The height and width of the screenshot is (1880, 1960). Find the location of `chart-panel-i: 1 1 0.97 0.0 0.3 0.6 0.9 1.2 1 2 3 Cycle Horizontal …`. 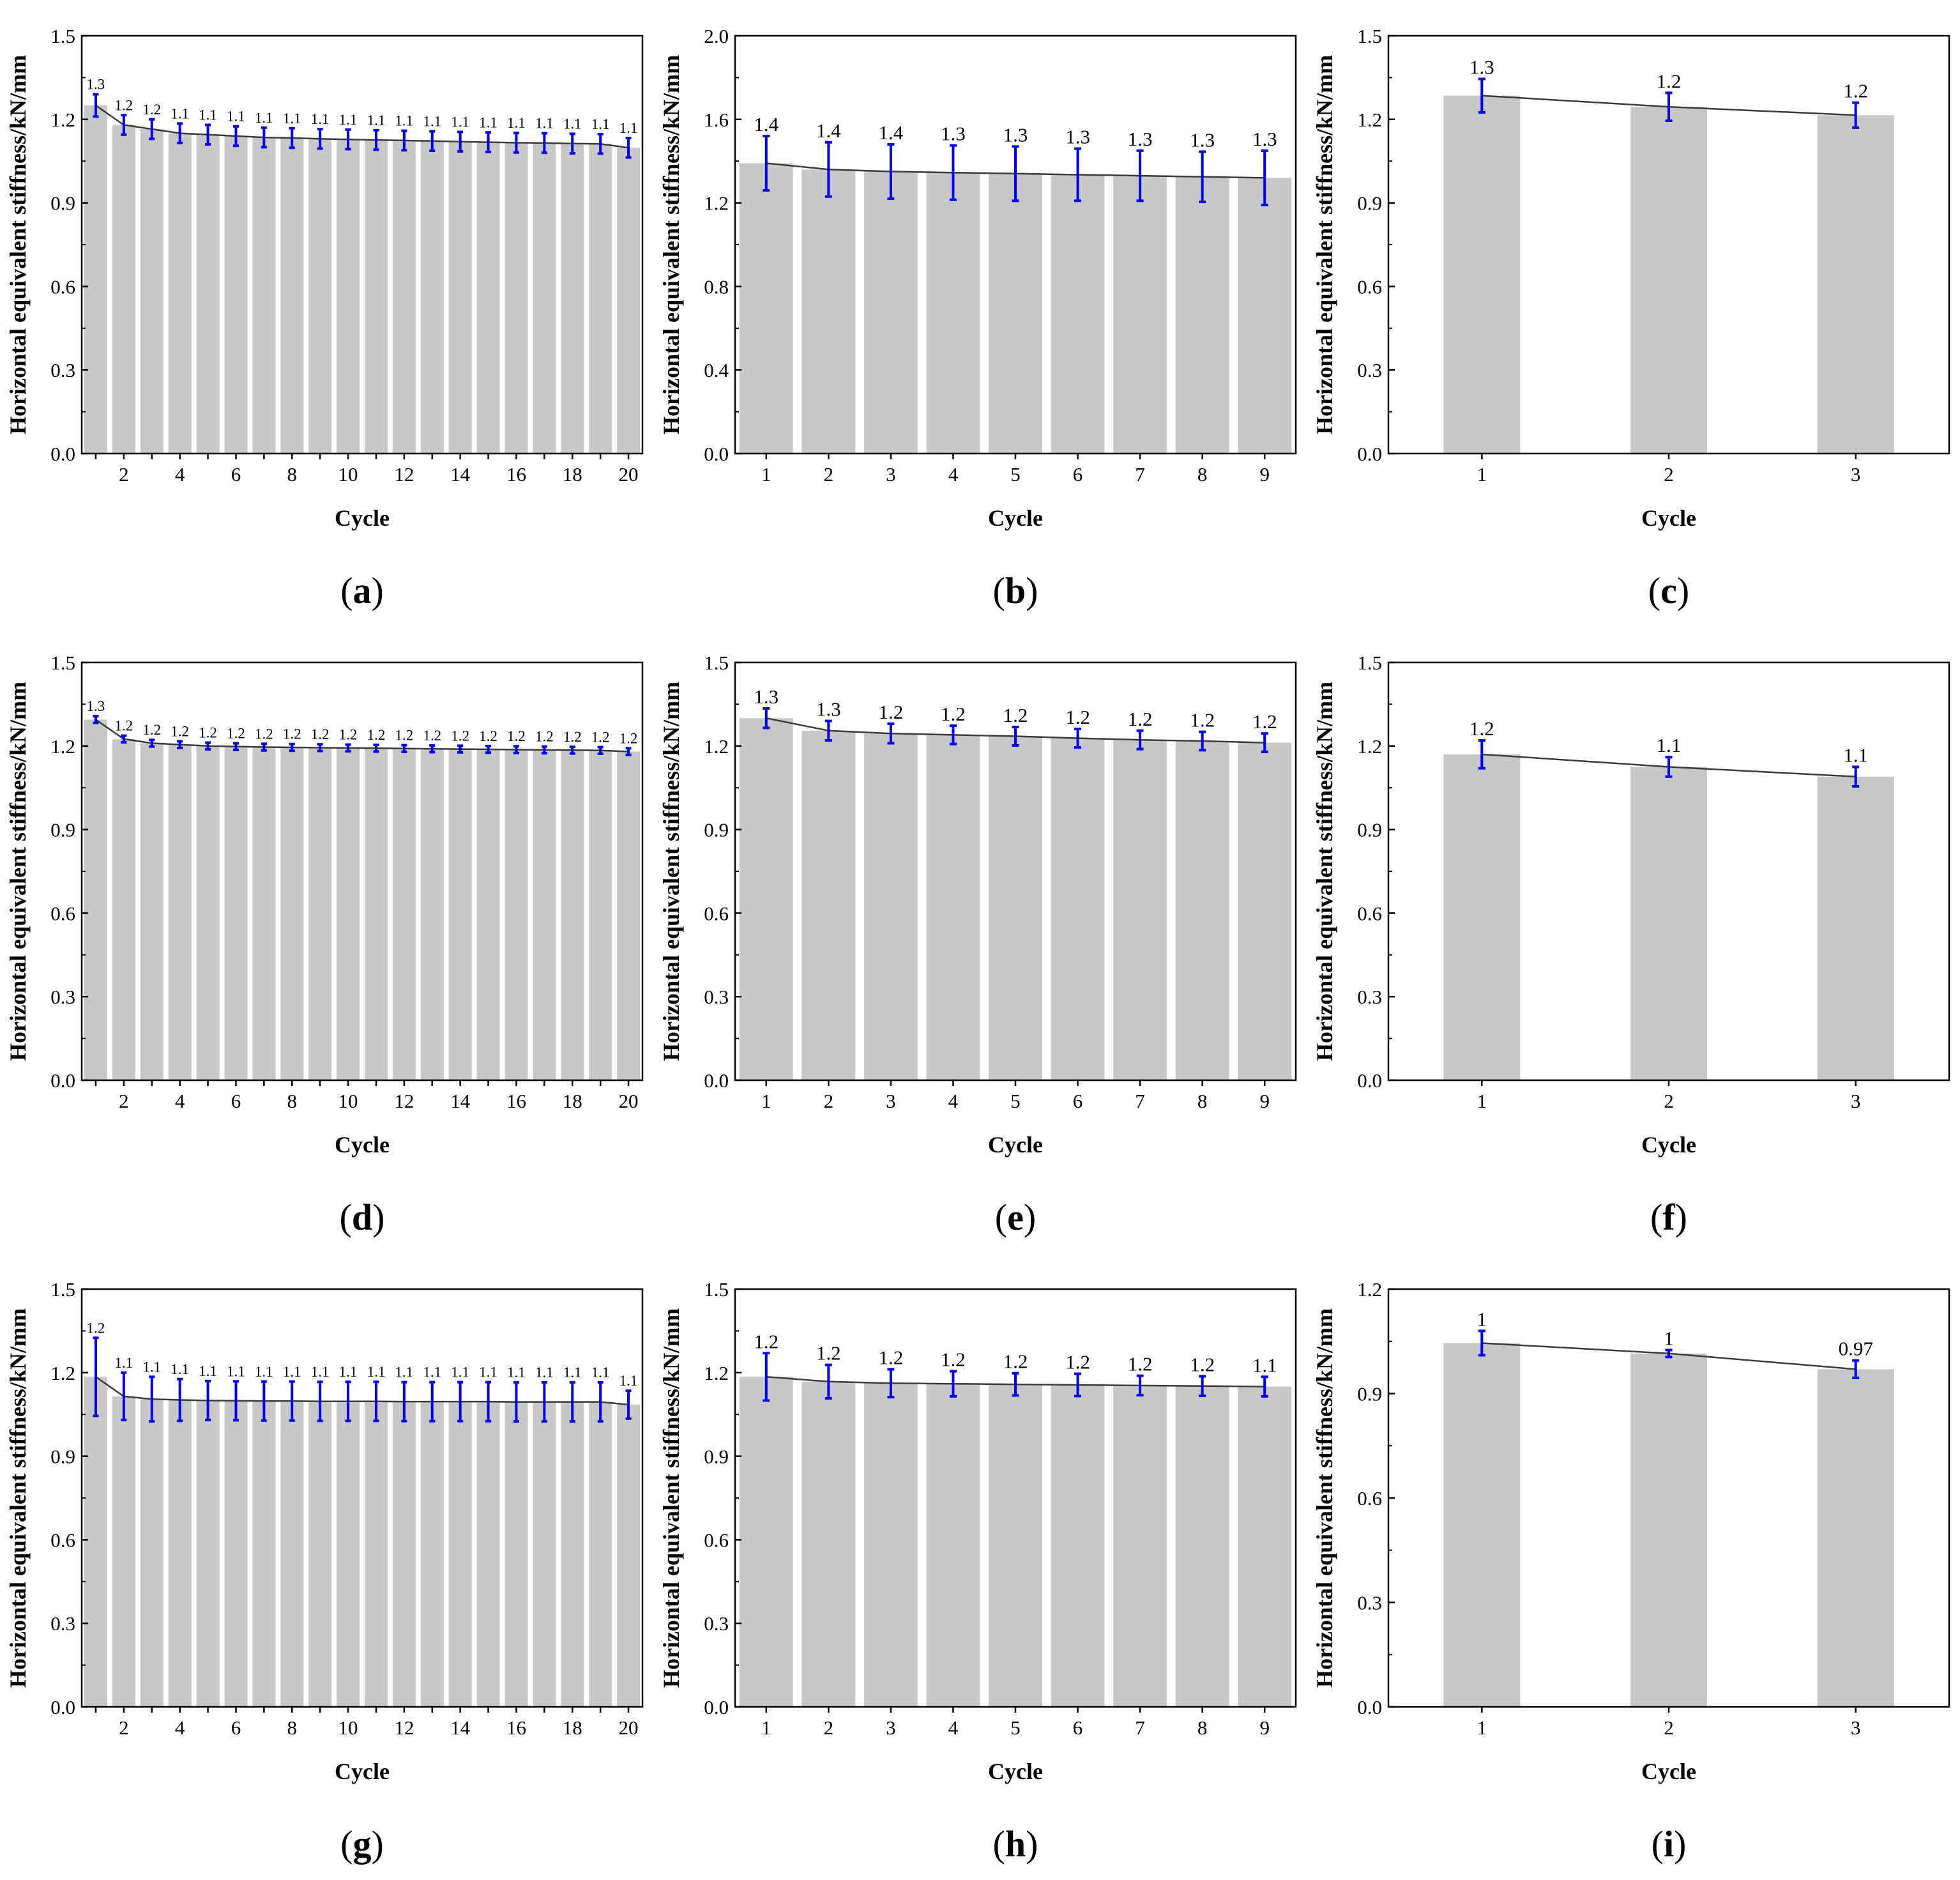

chart-panel-i: 1 1 0.97 0.0 0.3 0.6 0.9 1.2 1 2 3 Cycle Horizontal … is located at coordinates (1633, 1566).